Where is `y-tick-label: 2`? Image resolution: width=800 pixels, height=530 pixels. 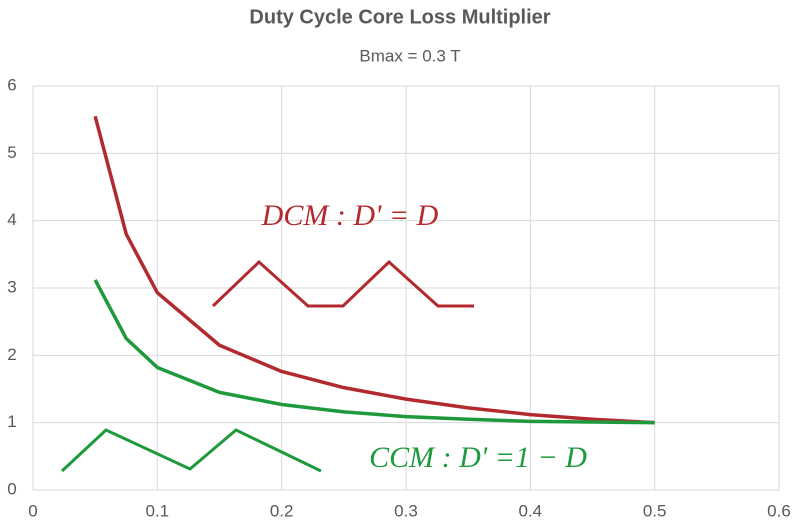
y-tick-label: 2 is located at coordinates (11, 354).